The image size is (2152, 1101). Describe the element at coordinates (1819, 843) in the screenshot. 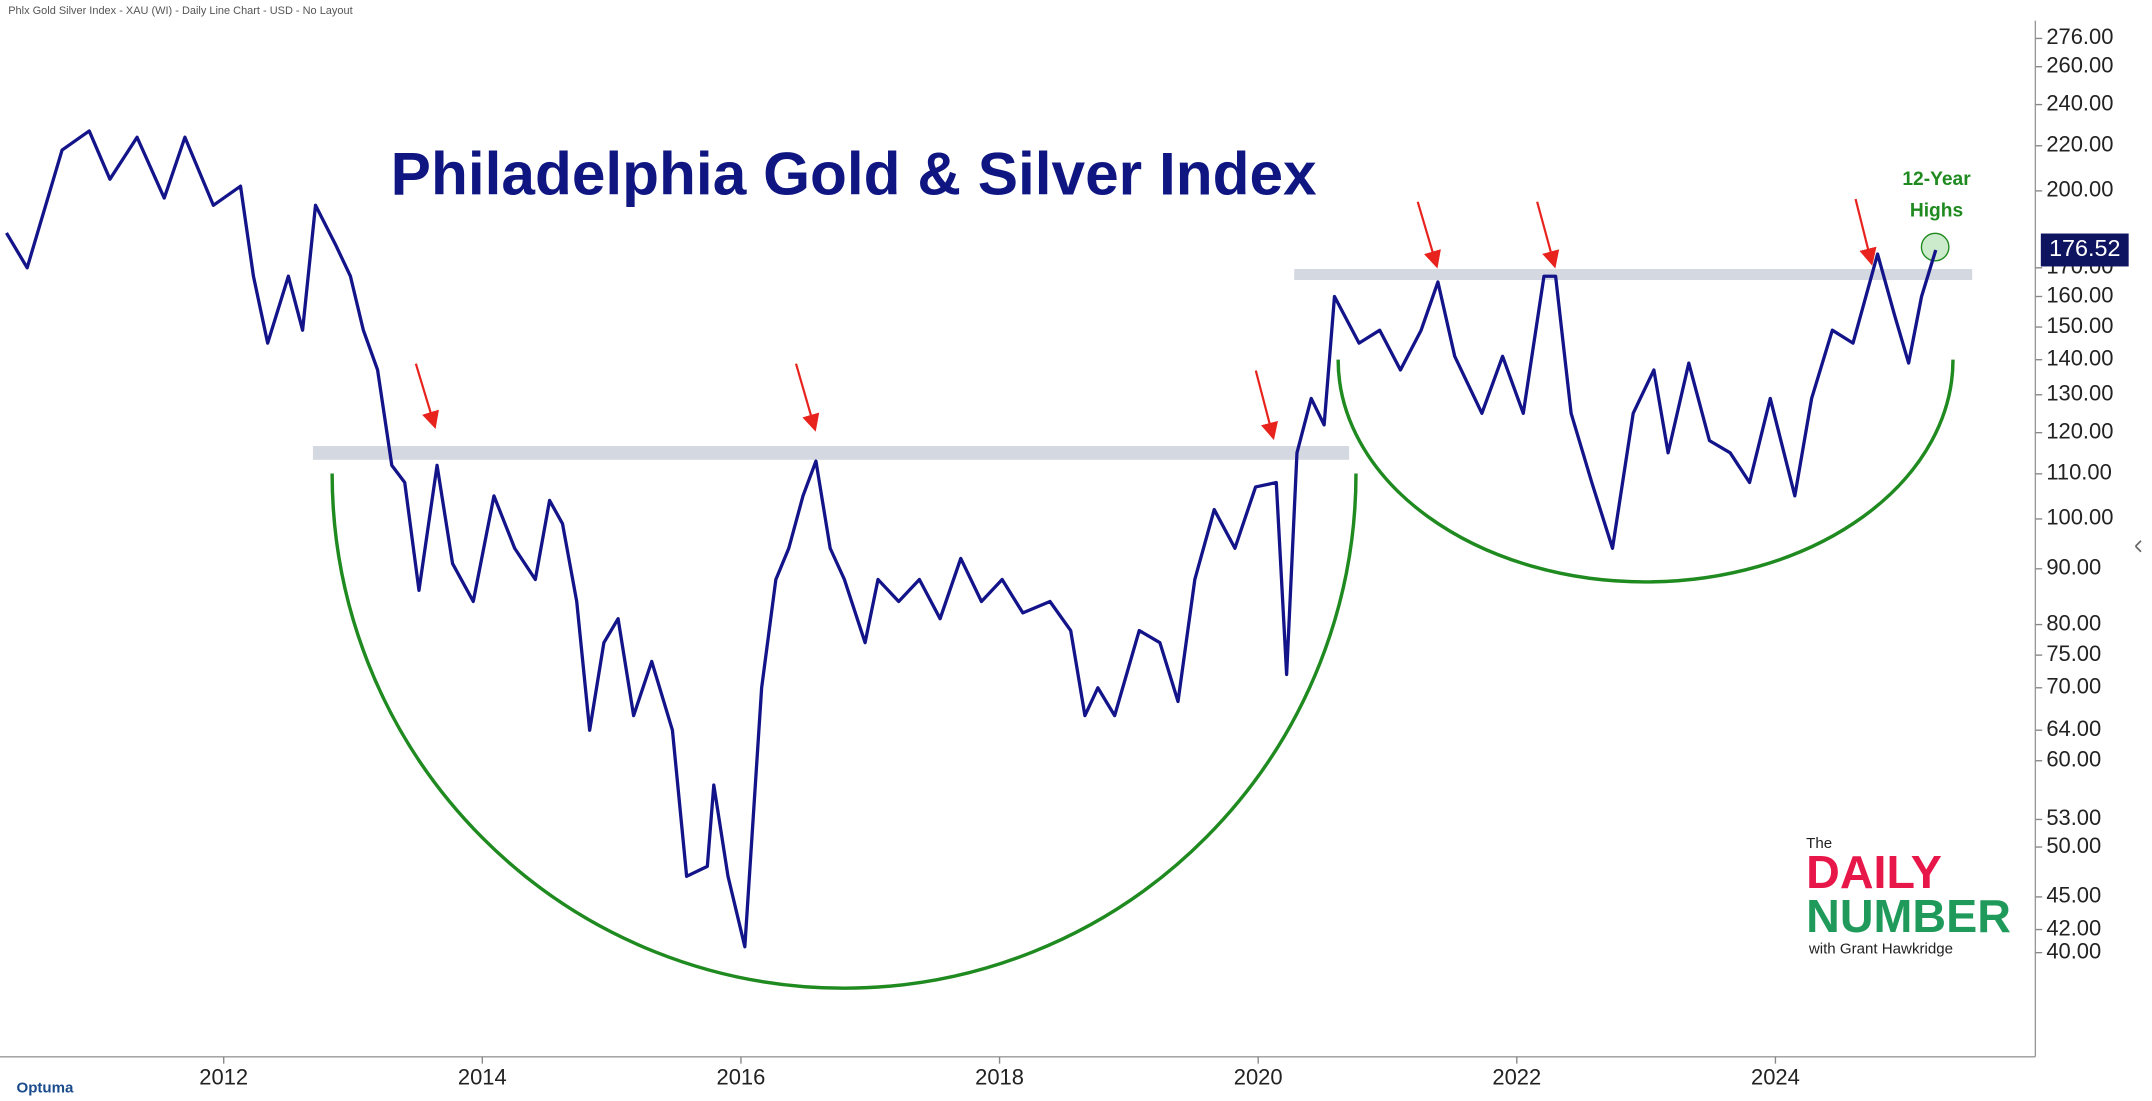

I see `logo-text: The` at that location.